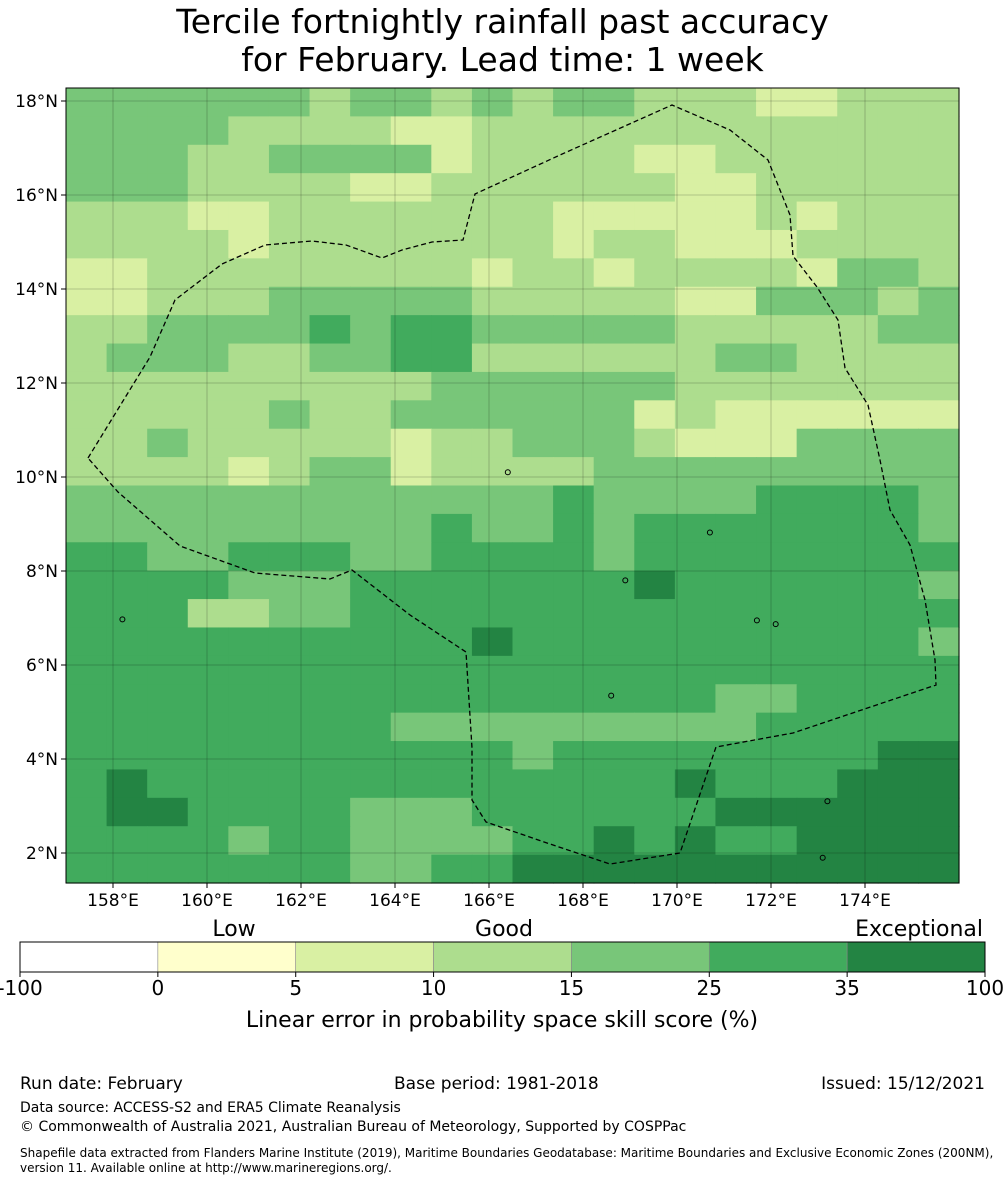 The height and width of the screenshot is (1185, 1005). What do you see at coordinates (916, 957) in the screenshot?
I see `colorbar-segment` at bounding box center [916, 957].